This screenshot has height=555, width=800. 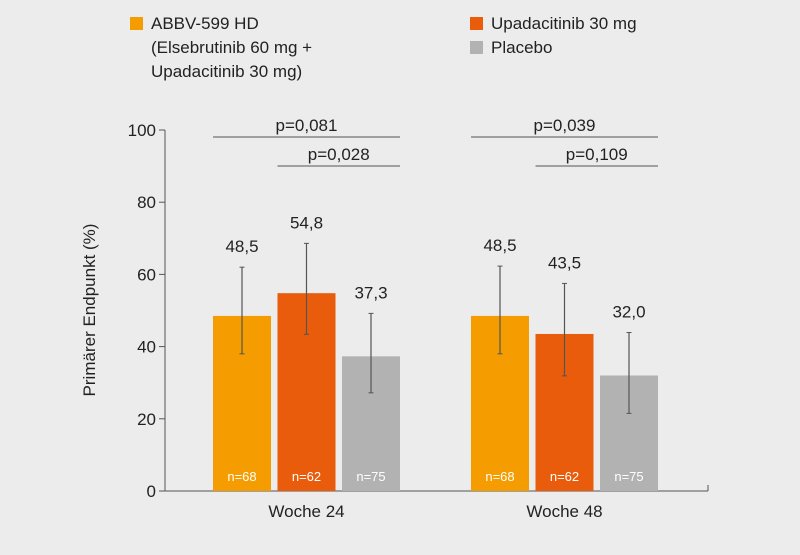 What do you see at coordinates (307, 125) in the screenshot?
I see `p-value-label: p=0,081` at bounding box center [307, 125].